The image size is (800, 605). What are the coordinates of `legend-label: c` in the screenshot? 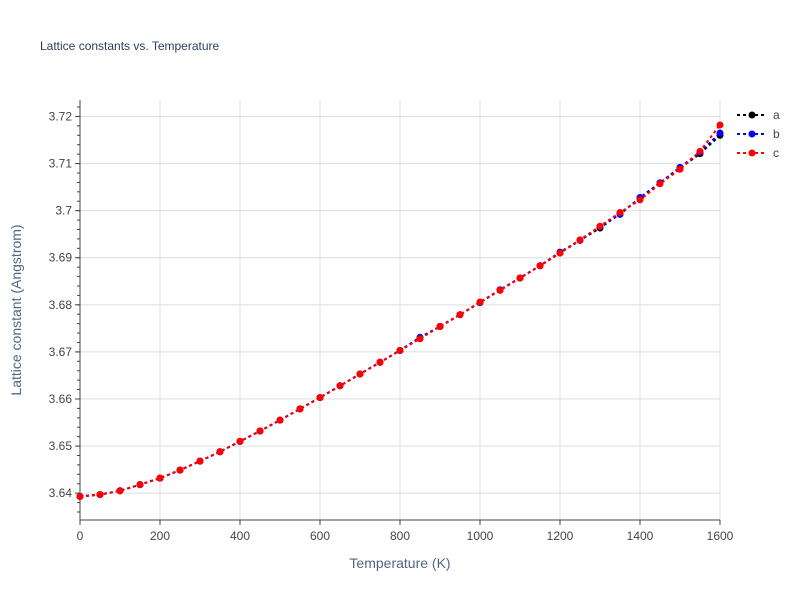 It's located at (776, 153).